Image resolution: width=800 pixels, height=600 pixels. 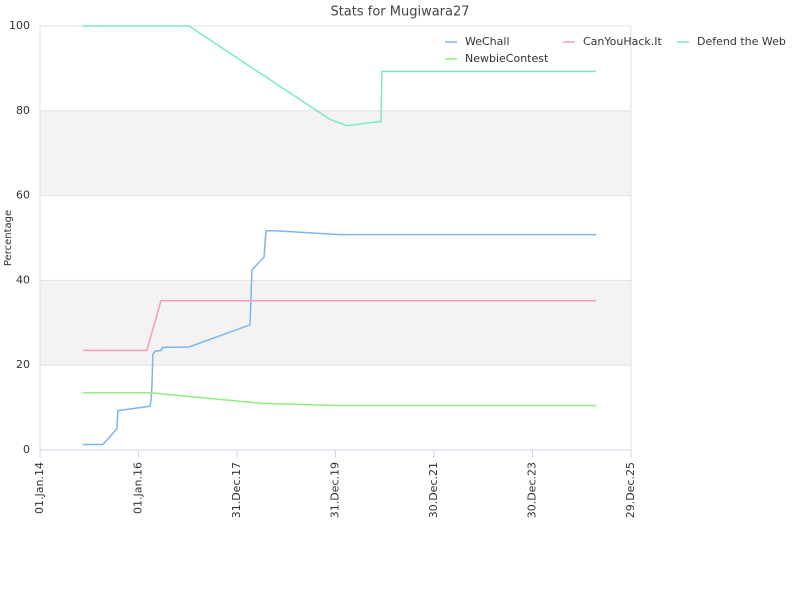 I want to click on x-tick-label: 29.Dec.25, so click(x=630, y=490).